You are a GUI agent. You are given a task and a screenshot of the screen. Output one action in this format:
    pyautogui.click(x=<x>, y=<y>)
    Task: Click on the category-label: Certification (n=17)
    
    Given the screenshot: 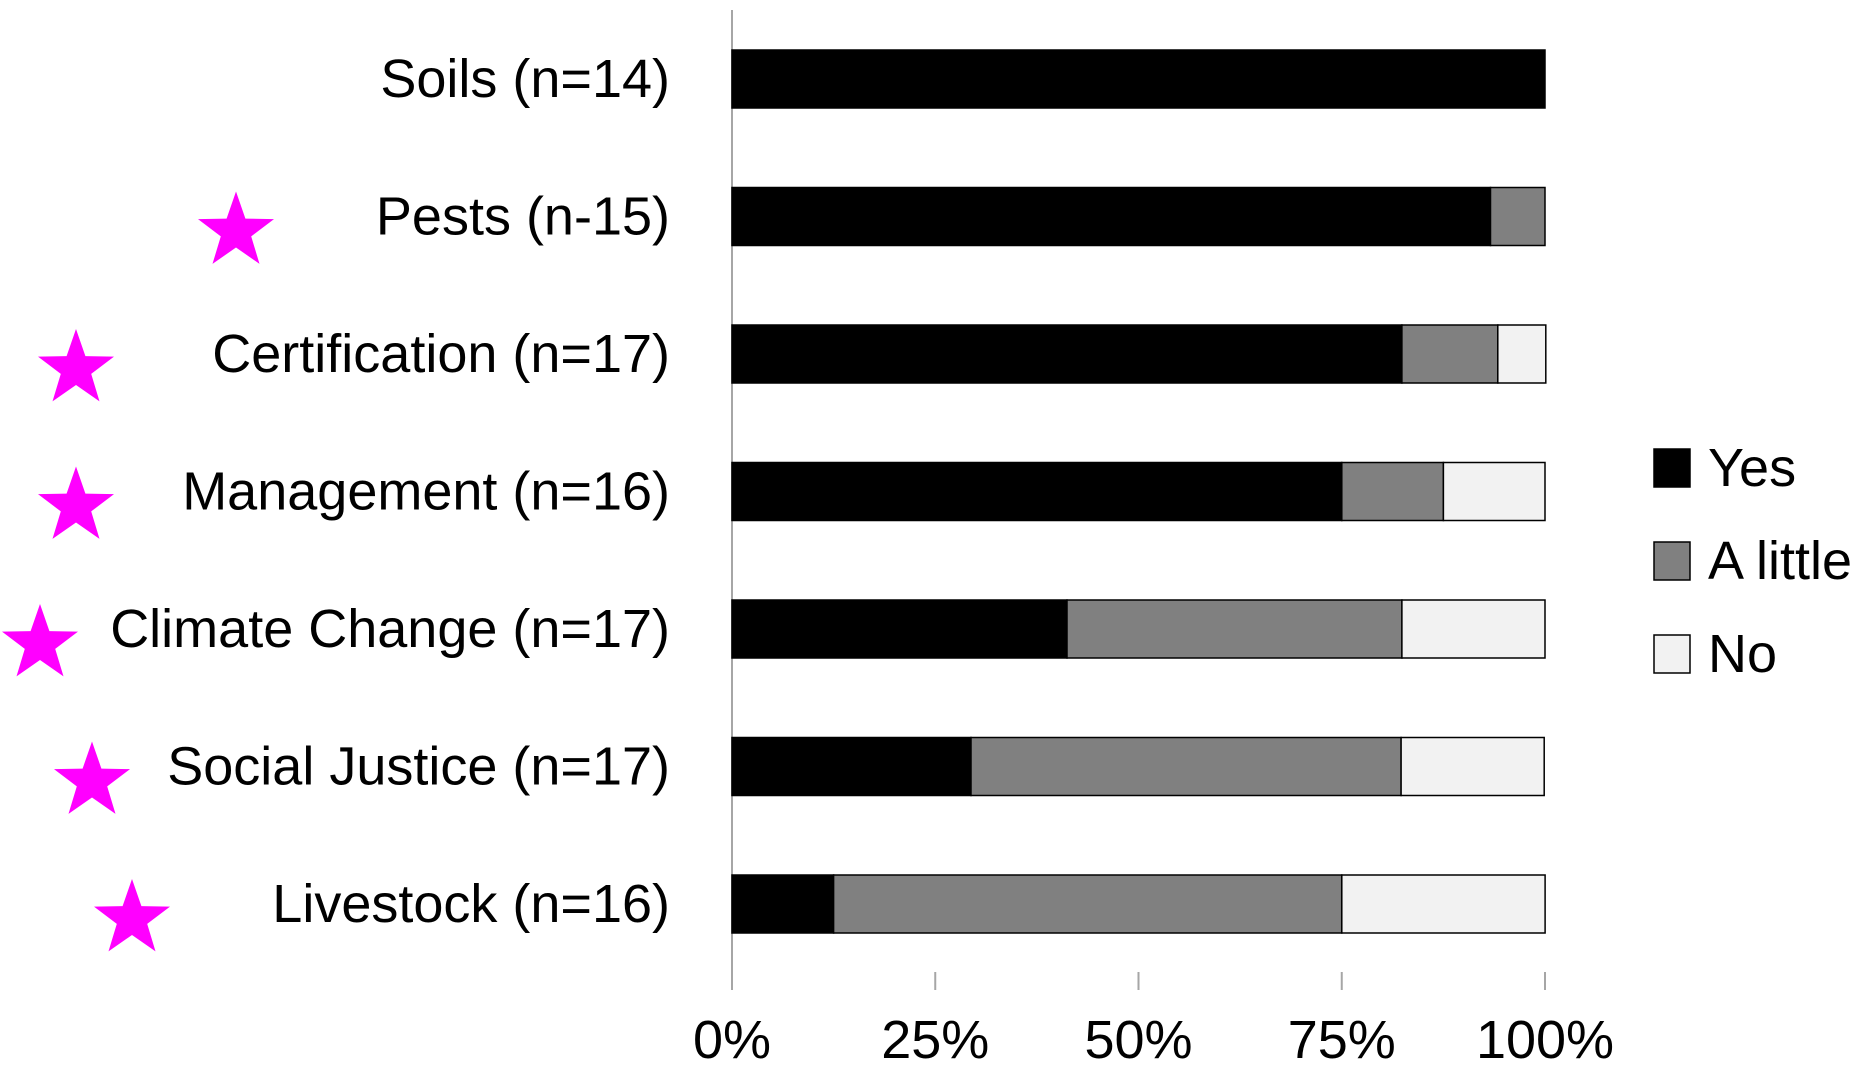 What is the action you would take?
    pyautogui.click(x=441, y=354)
    